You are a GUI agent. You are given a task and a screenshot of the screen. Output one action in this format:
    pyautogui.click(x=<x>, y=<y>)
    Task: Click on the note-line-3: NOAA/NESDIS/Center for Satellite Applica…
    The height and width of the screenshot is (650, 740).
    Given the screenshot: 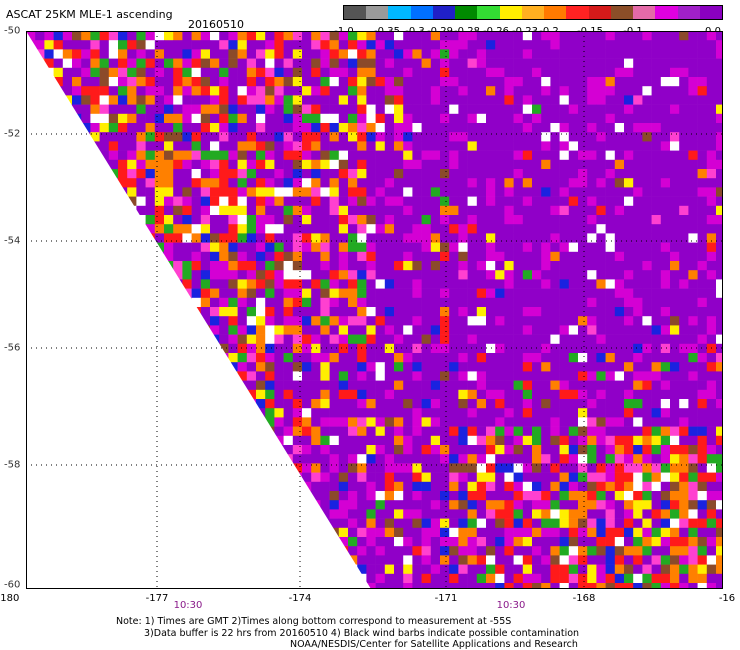 What is the action you would take?
    pyautogui.click(x=434, y=644)
    